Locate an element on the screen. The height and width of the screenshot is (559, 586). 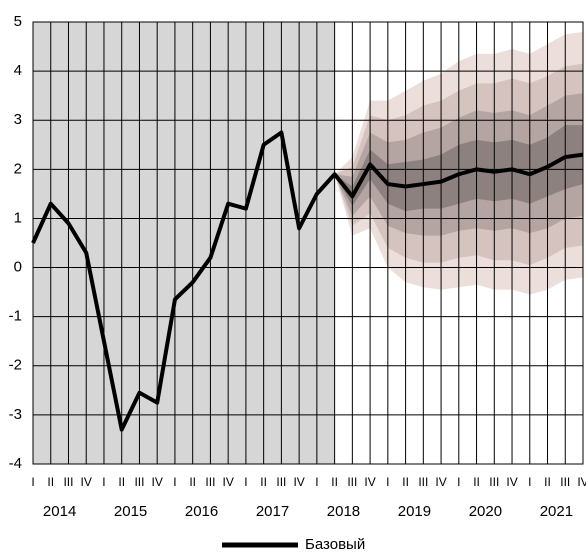
year-label: 2019 is located at coordinates (414, 511).